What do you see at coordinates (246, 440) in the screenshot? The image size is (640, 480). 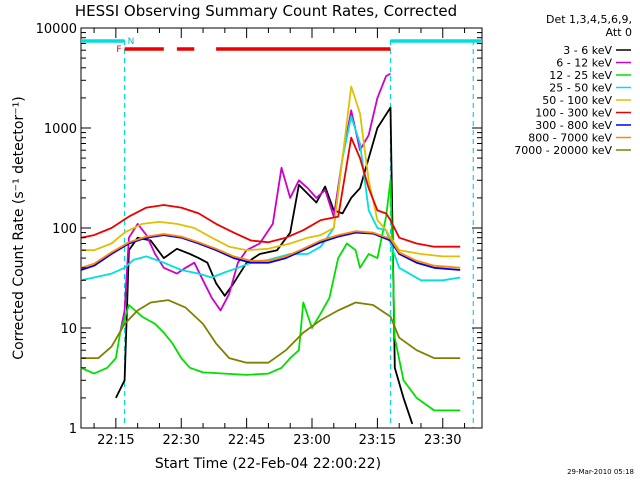 I see `x-tick-label: 22:45` at bounding box center [246, 440].